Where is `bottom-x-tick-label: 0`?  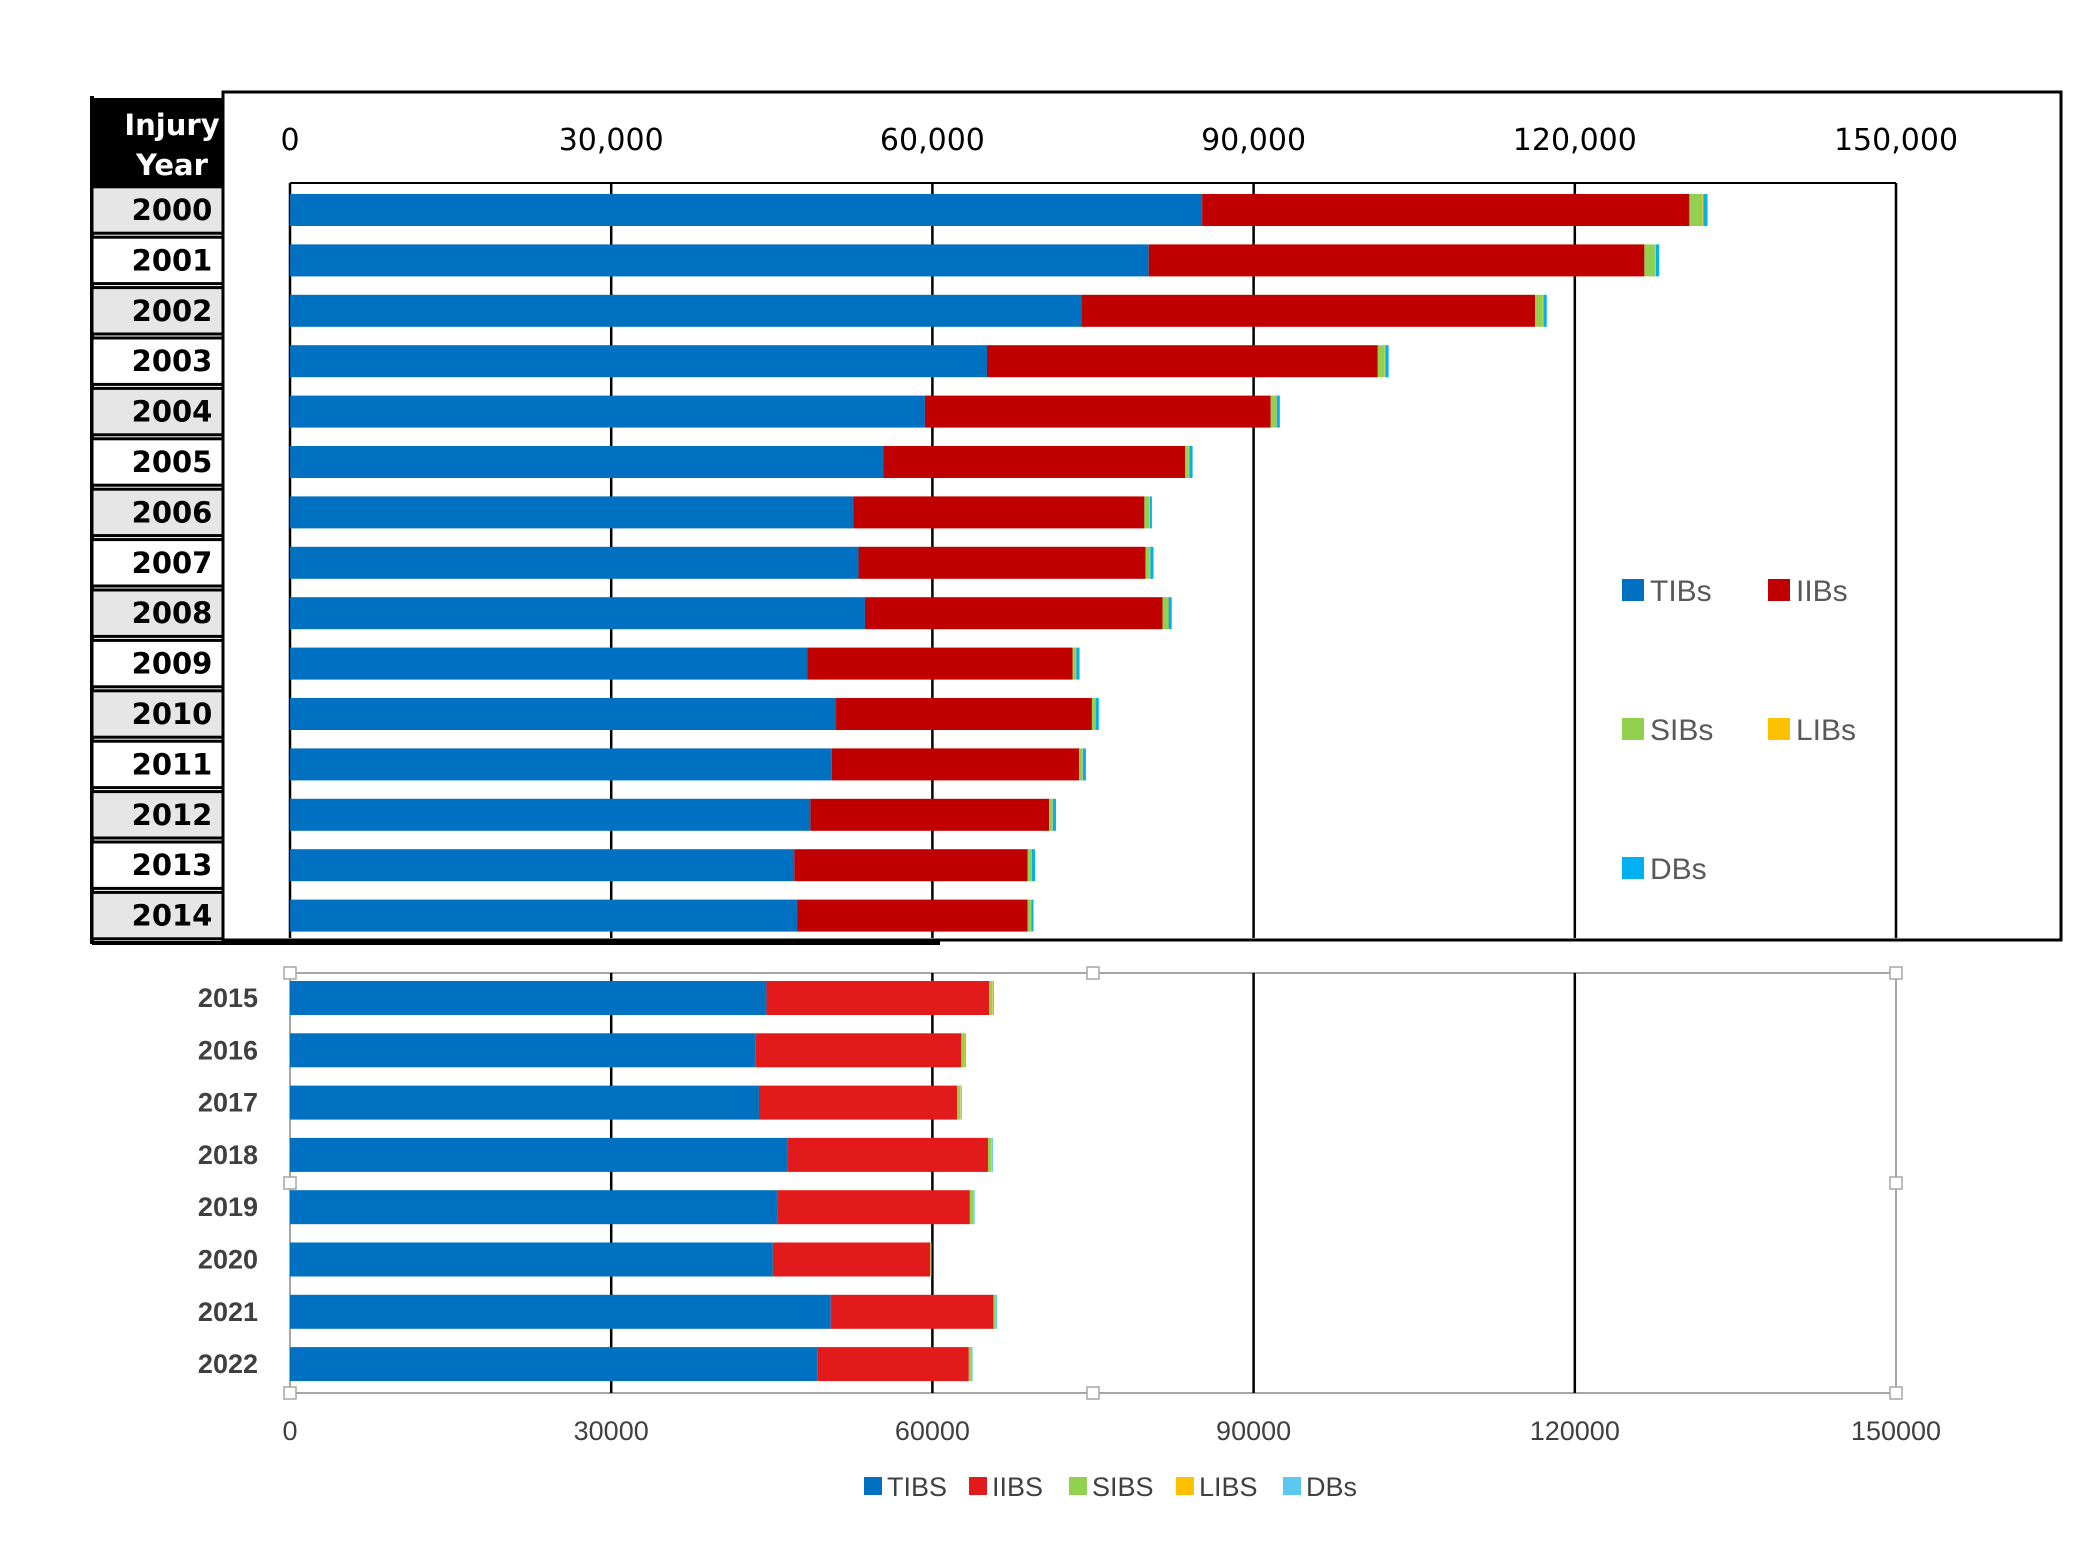
bottom-x-tick-label: 0 is located at coordinates (289, 1431).